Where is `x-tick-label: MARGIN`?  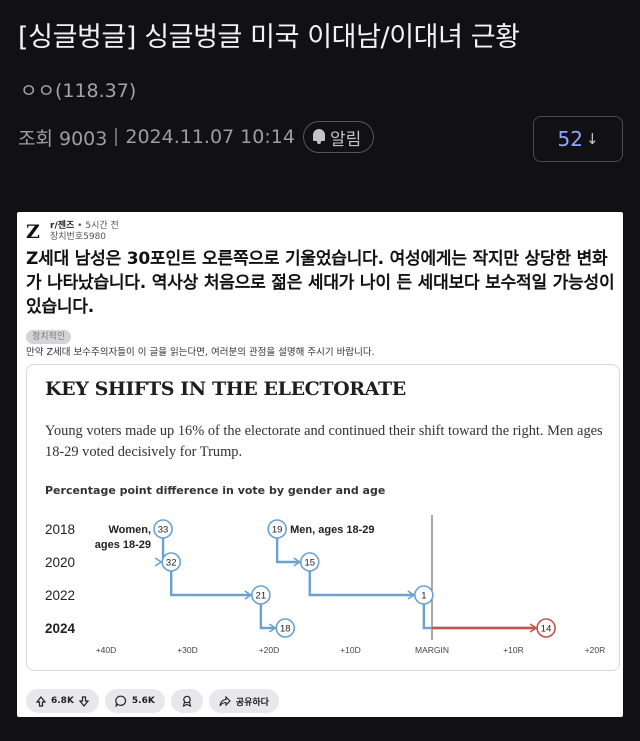 x-tick-label: MARGIN is located at coordinates (432, 650).